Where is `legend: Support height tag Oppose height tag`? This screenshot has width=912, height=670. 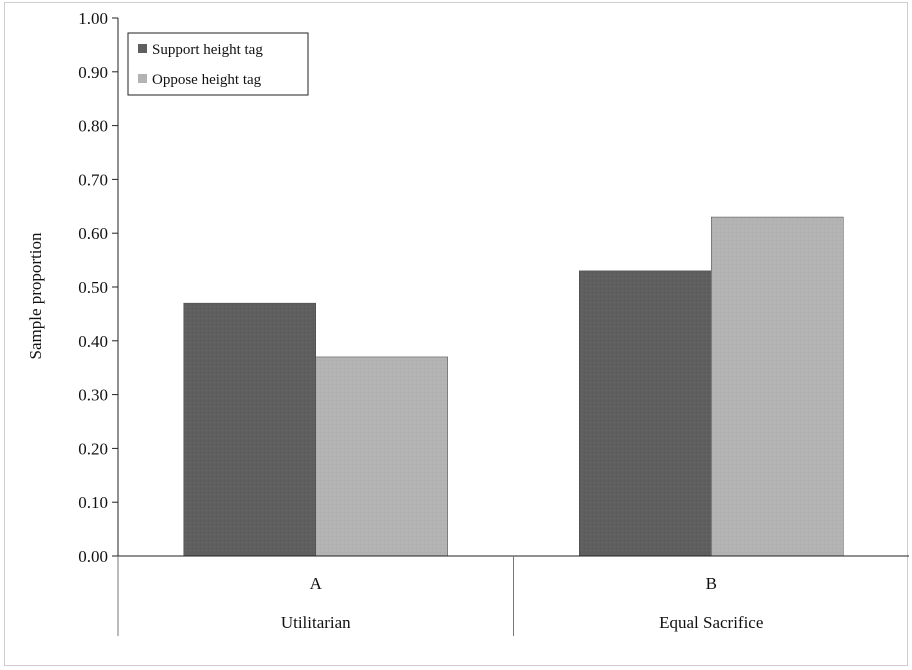
legend: Support height tag Oppose height tag is located at coordinates (218, 64).